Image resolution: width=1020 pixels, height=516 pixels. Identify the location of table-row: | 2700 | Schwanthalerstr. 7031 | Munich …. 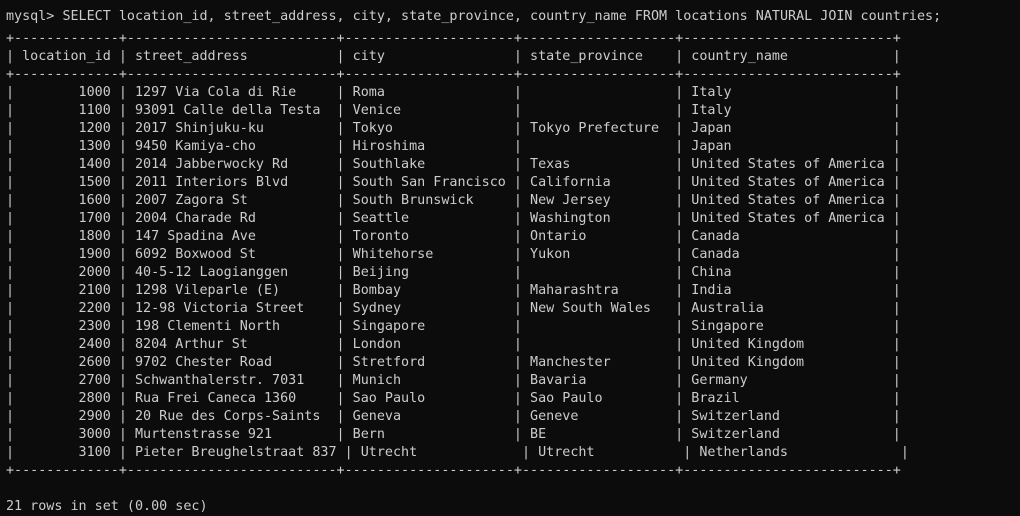
(453, 380).